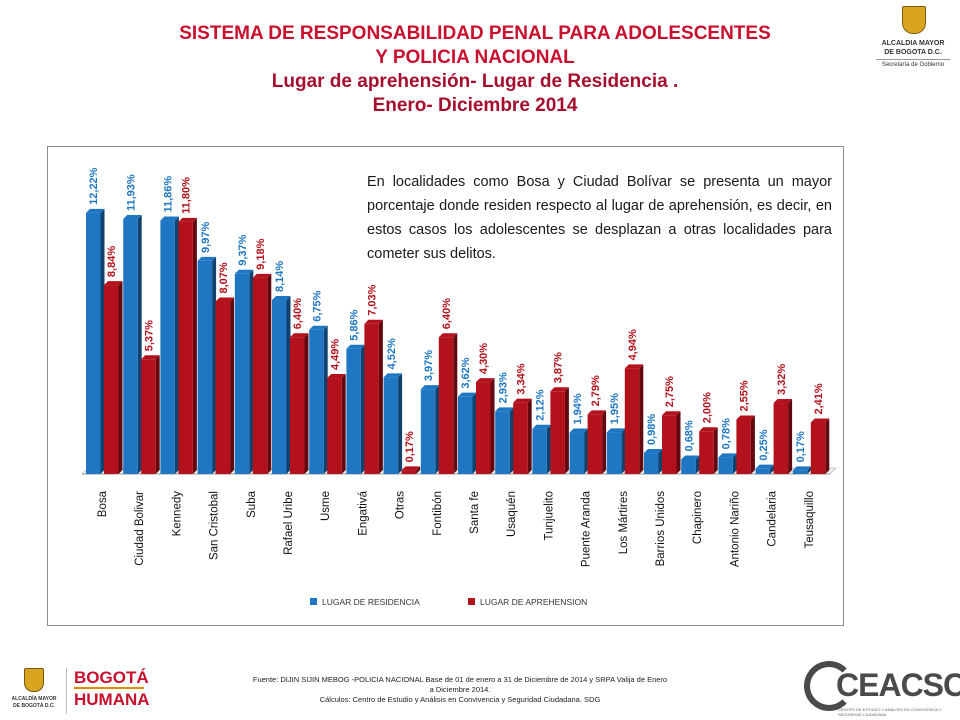 The height and width of the screenshot is (720, 960). What do you see at coordinates (578, 408) in the screenshot?
I see `value-label-residencia-13: 1,94%` at bounding box center [578, 408].